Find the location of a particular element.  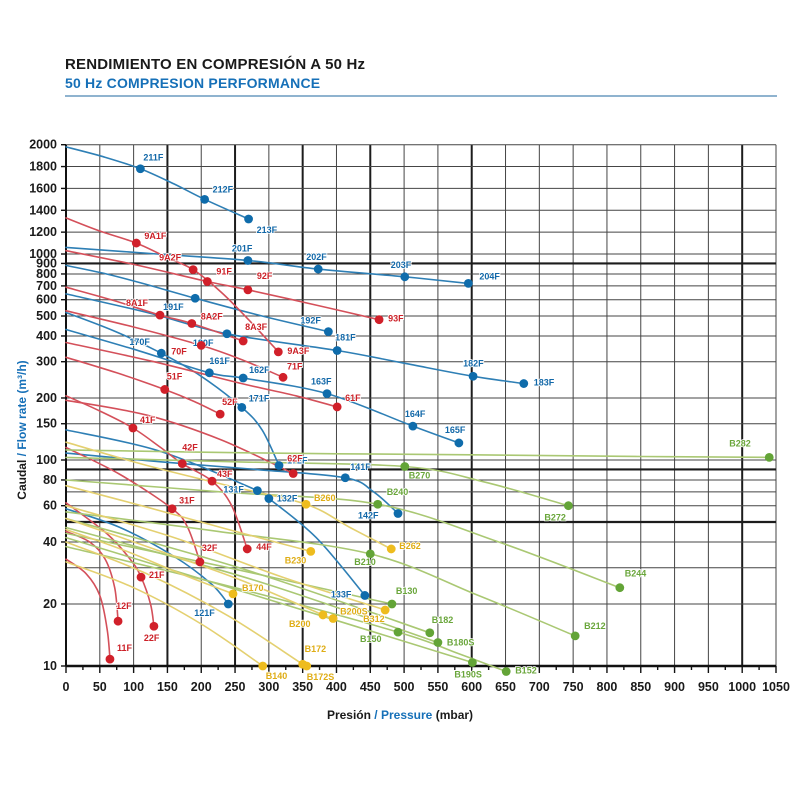

dot-label-9A2F: 9A2F is located at coordinates (170, 258).